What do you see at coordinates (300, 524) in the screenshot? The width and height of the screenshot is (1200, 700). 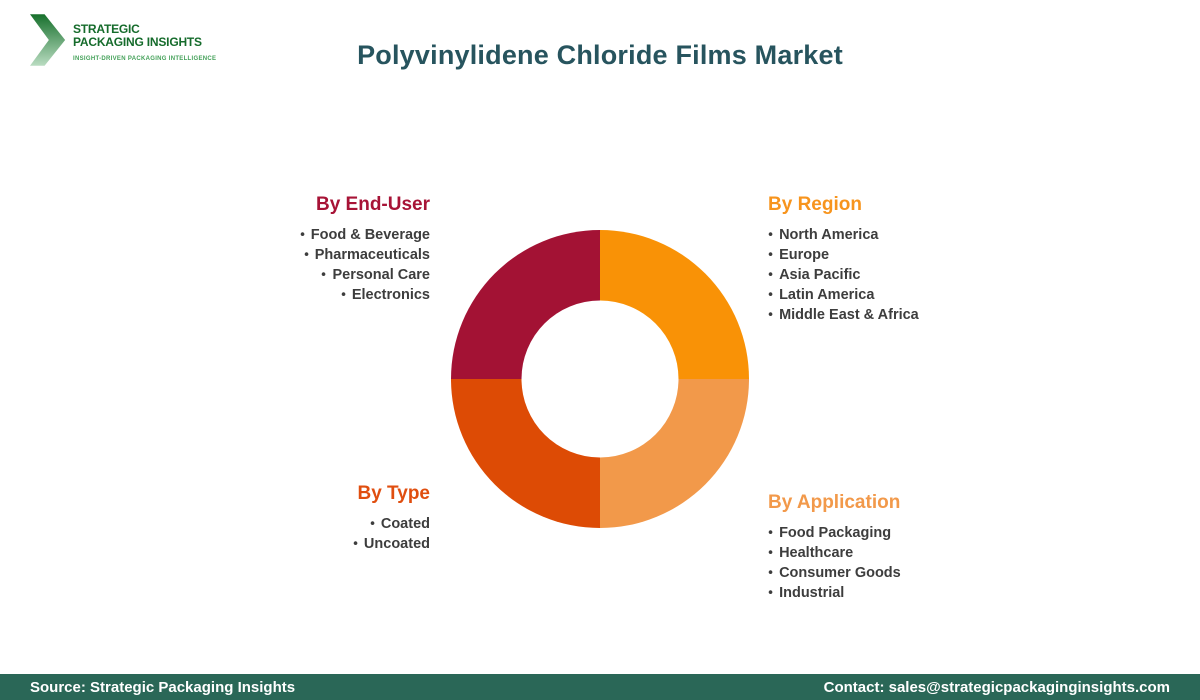 I see `list-item: • Coated` at bounding box center [300, 524].